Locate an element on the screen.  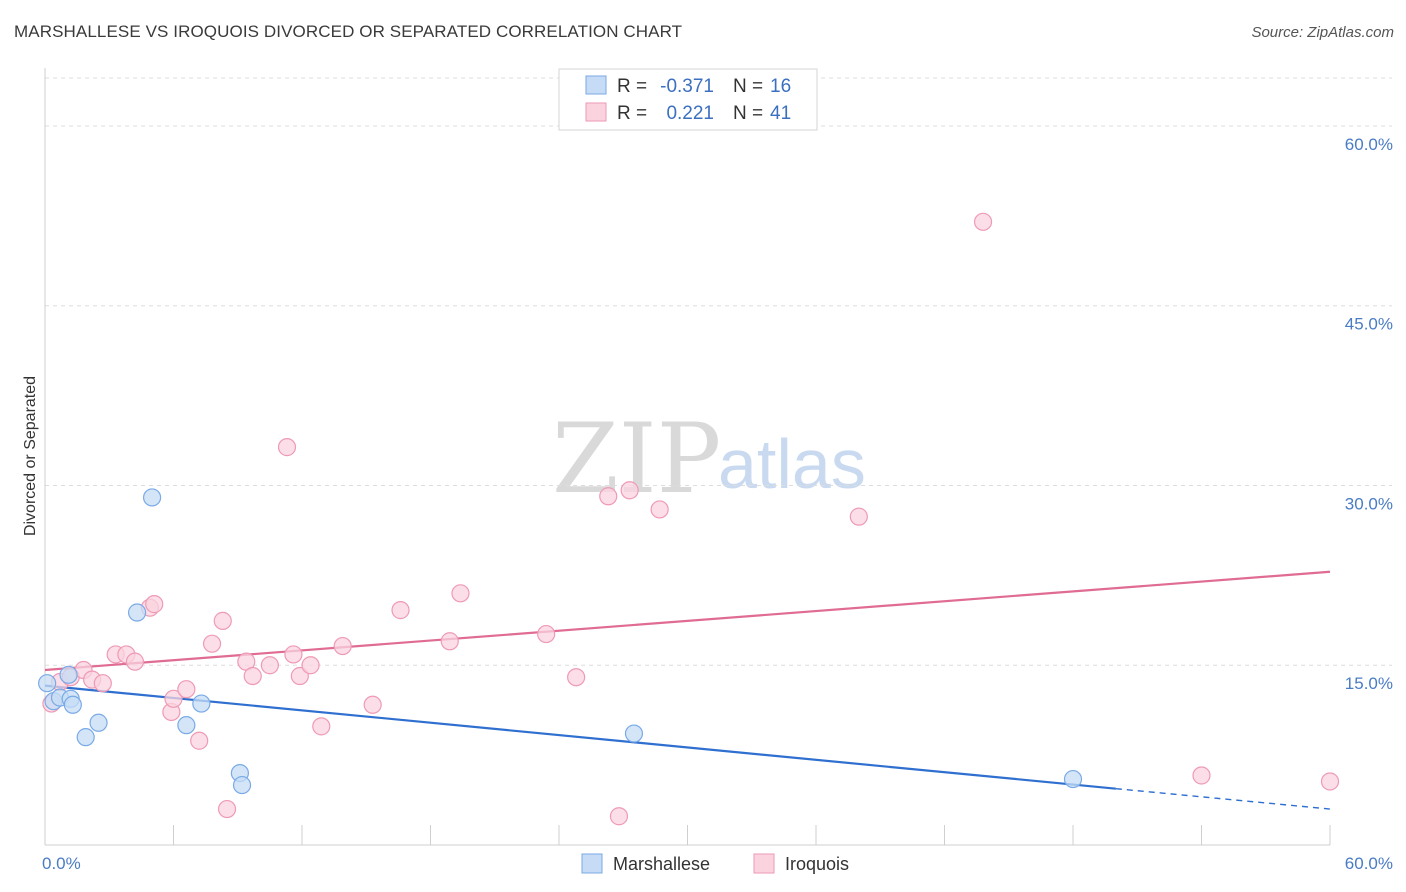
y-axis-label: Divorced or Separated is located at coordinates (30, 456).